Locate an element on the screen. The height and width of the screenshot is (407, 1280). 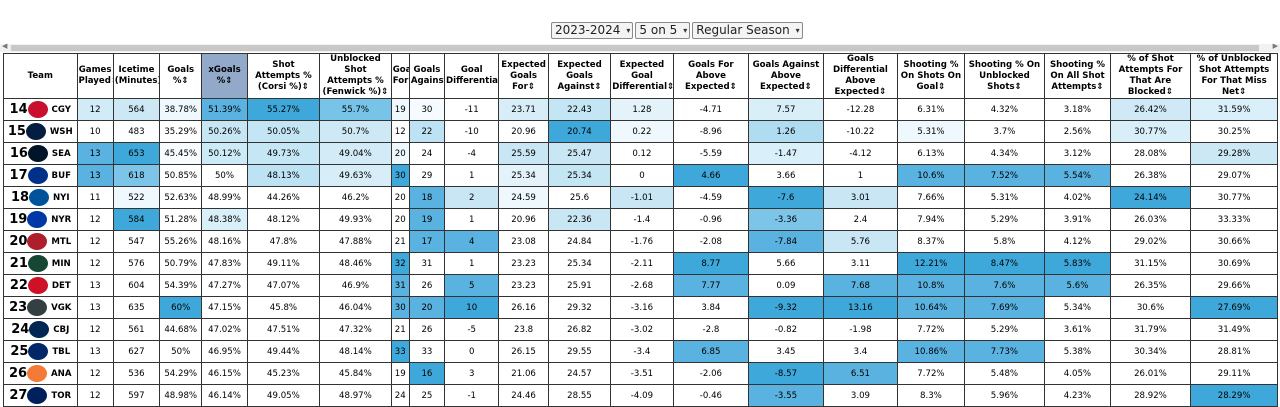
table-cell: 10.64% is located at coordinates (931, 307).